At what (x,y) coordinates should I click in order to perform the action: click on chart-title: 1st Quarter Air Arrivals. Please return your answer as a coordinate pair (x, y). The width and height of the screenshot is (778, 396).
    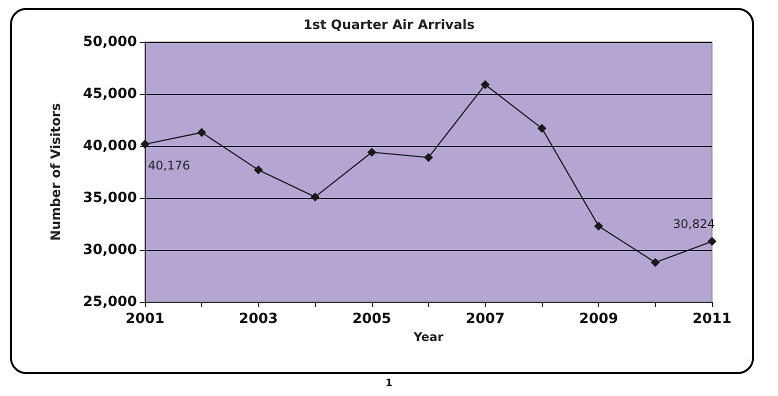
    Looking at the image, I should click on (389, 25).